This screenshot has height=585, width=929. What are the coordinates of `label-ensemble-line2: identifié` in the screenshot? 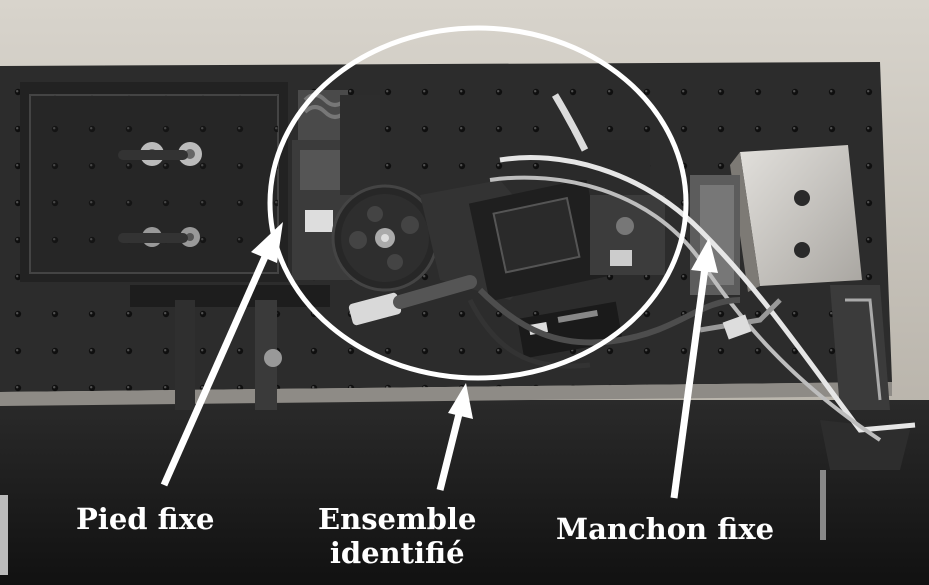 It's located at (397, 553).